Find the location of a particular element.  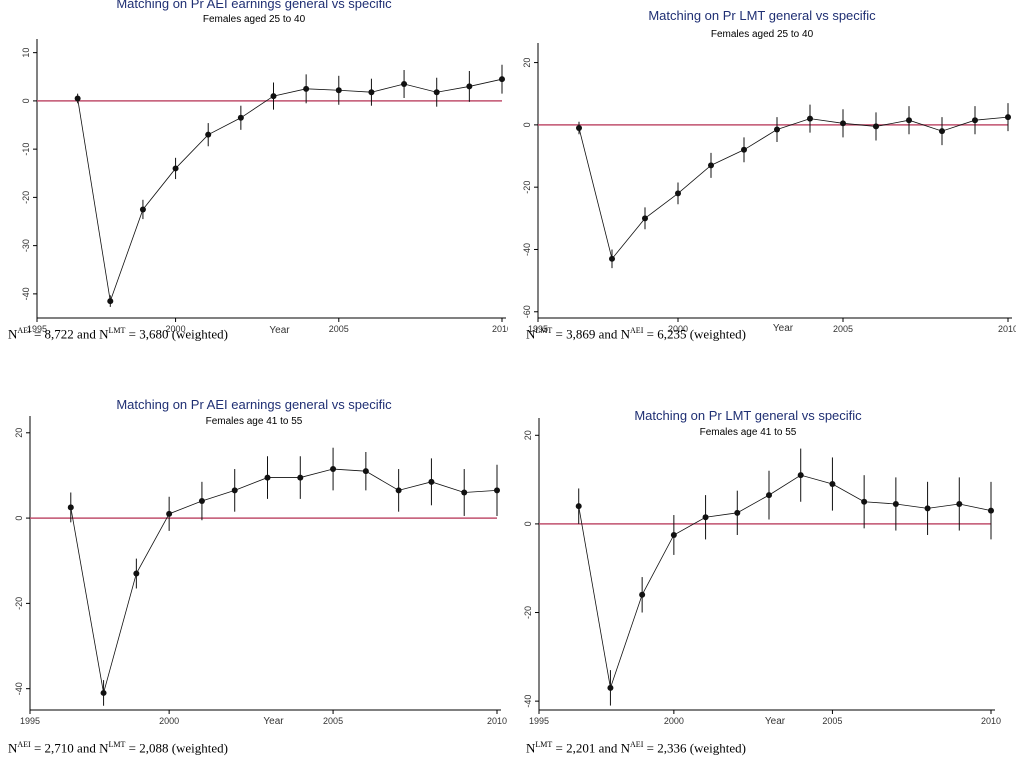

note-sup2: AEI is located at coordinates (637, 744).